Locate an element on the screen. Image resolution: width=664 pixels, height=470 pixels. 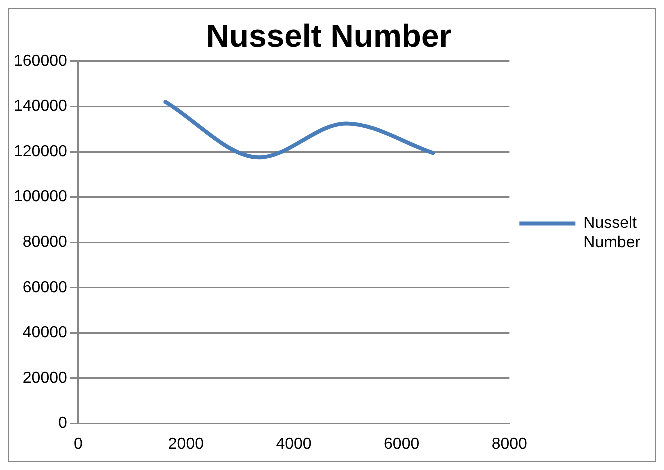
y-tick-label: 20000 is located at coordinates (45, 378).